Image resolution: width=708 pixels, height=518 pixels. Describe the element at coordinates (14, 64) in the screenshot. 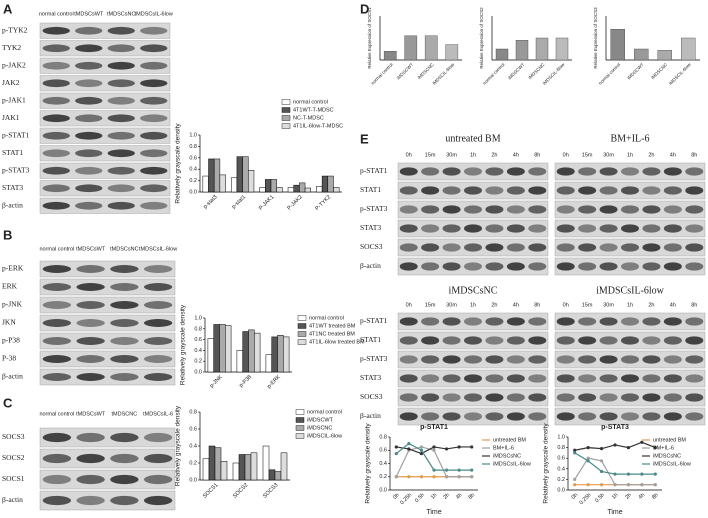

I see `row-label: p-JAK2` at that location.